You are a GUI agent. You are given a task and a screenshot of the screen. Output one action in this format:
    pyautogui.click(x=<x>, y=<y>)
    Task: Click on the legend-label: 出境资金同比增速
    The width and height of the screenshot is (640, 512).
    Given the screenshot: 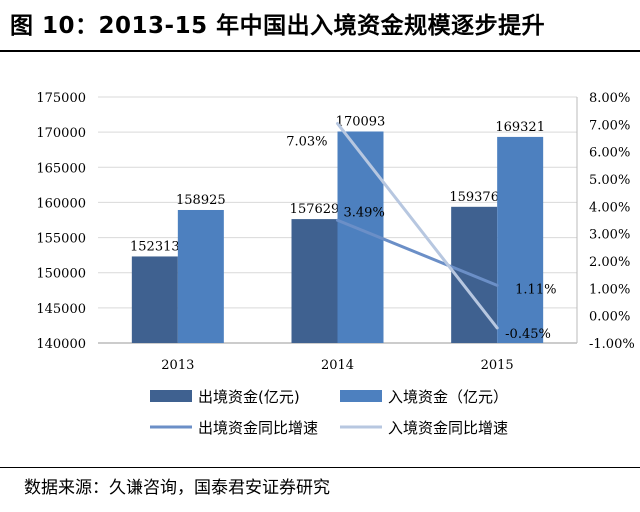 What is the action you would take?
    pyautogui.click(x=258, y=428)
    